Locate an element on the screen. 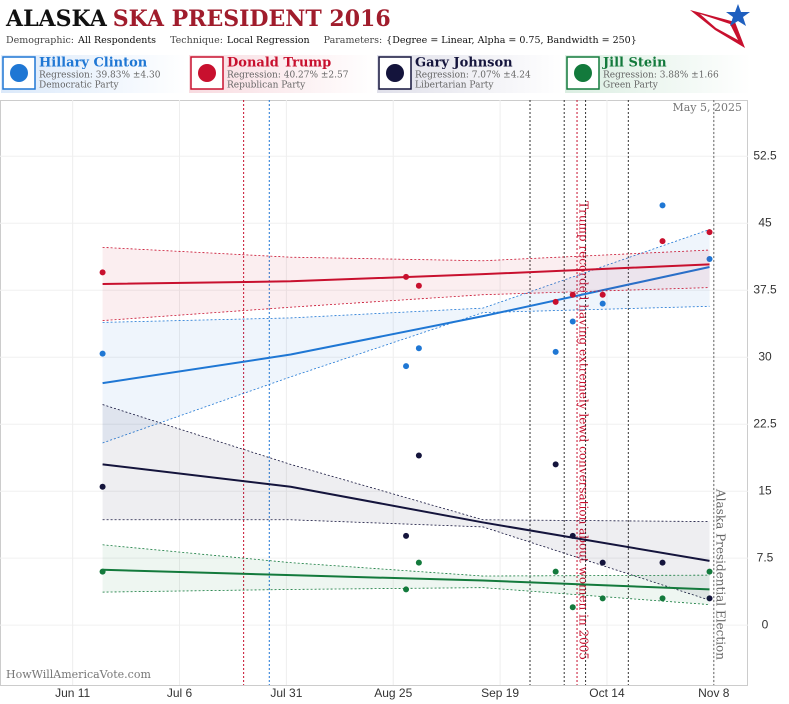  event-label: Alaska Presidential Election is located at coordinates (720, 574).